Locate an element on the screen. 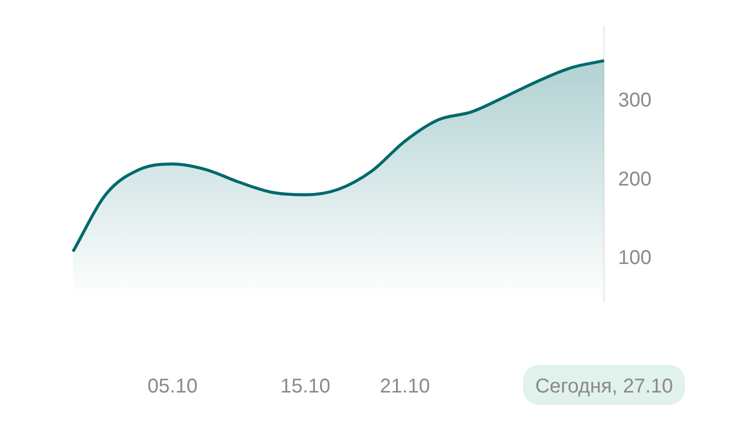  x-tick-label: Сегодня, 27.10 is located at coordinates (604, 387).